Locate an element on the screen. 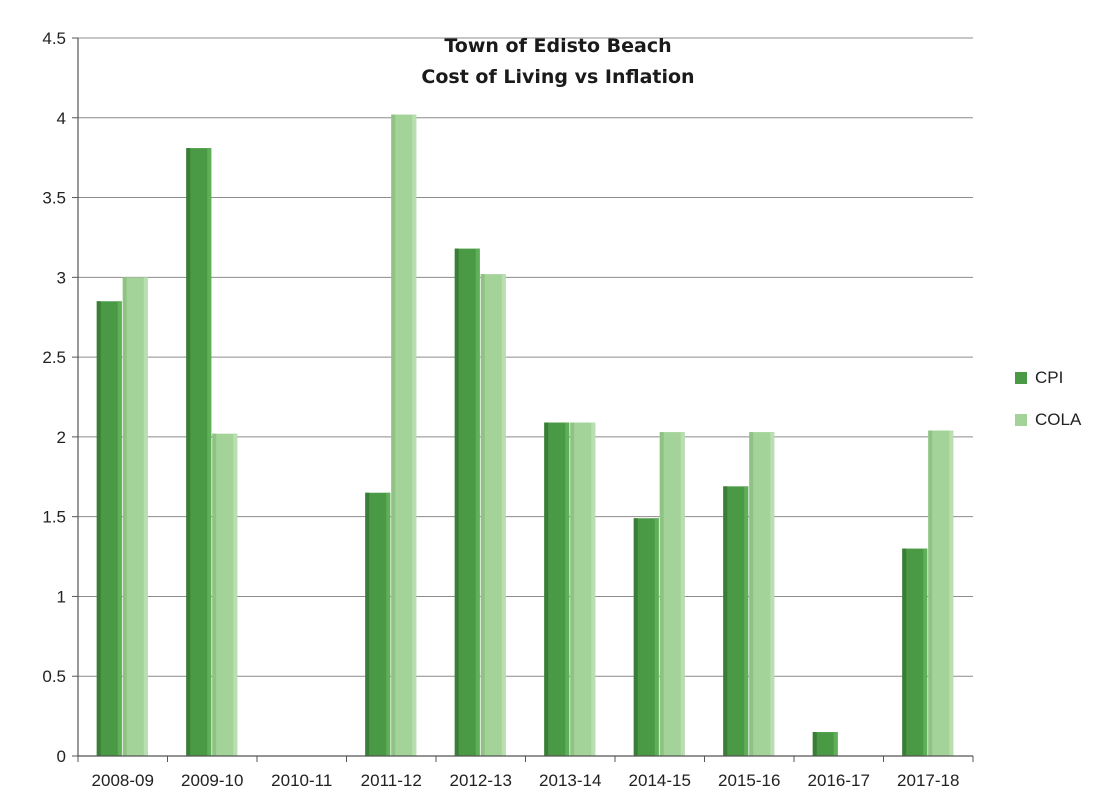  x-tick-label: 2012-13 is located at coordinates (481, 780).